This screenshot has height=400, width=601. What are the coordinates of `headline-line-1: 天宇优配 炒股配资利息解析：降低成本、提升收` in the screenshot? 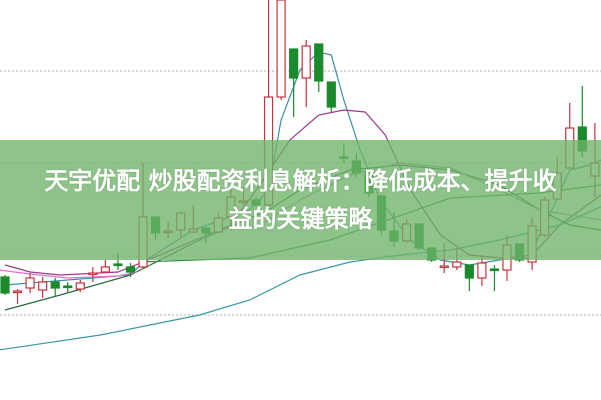 It's located at (300, 181).